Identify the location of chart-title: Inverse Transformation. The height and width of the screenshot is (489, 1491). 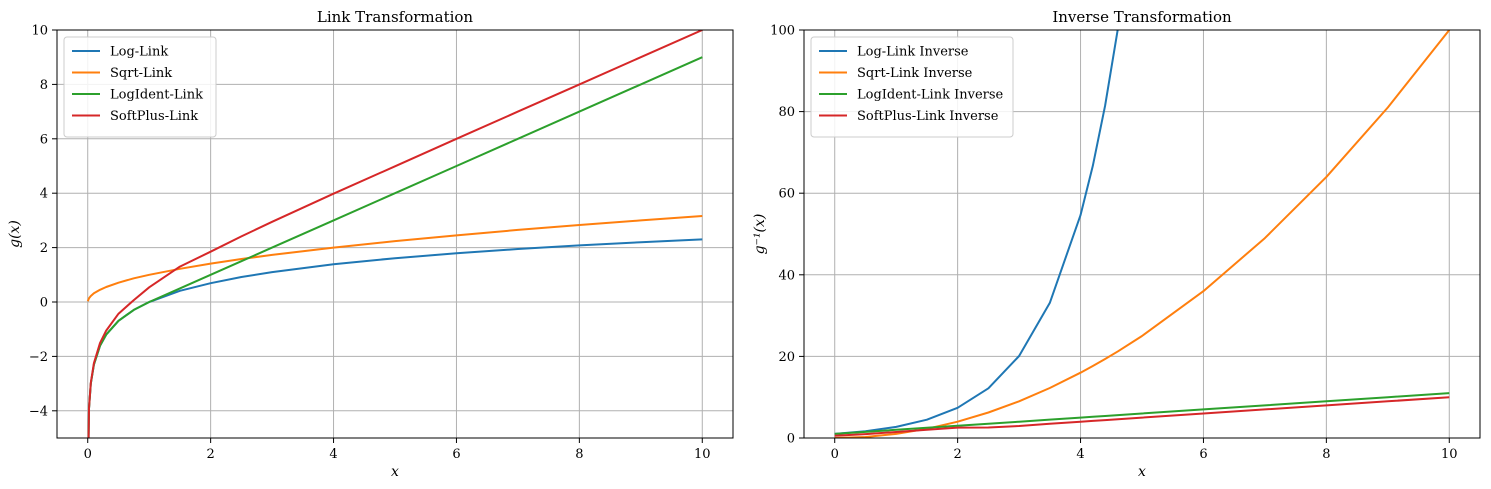
(1142, 17).